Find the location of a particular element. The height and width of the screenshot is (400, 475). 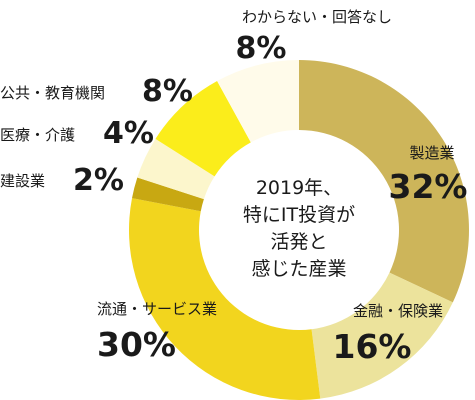

slice-value-medical-care: 4% is located at coordinates (128, 133).